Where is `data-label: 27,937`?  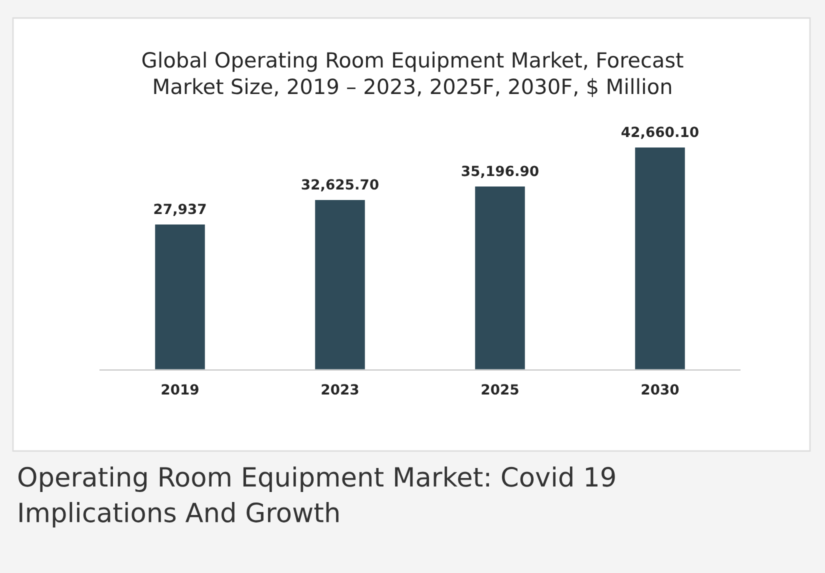 data-label: 27,937 is located at coordinates (180, 210).